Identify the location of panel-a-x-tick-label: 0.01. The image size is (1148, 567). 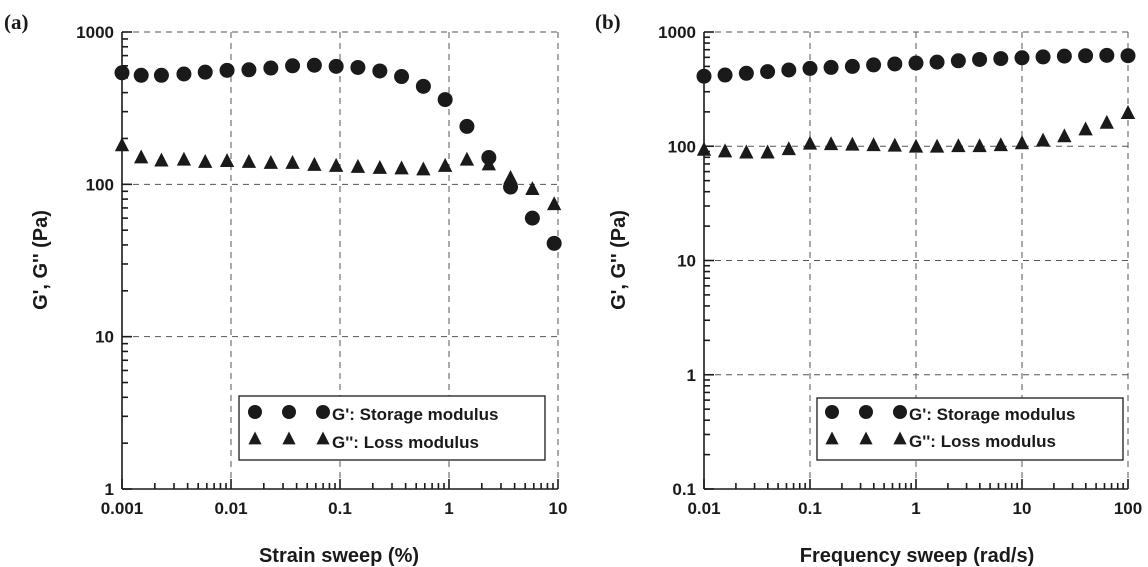
(230, 508).